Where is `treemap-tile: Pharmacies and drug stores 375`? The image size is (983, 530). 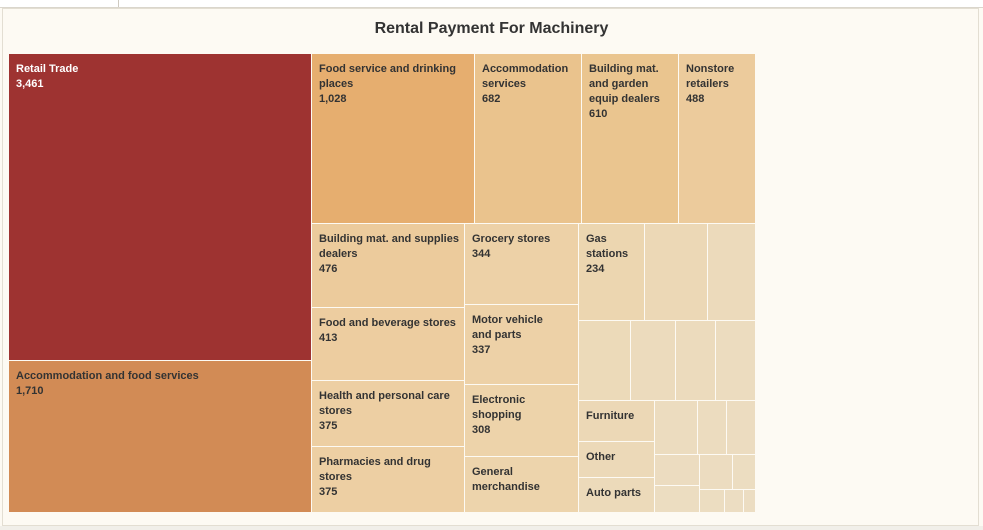 treemap-tile: Pharmacies and drug stores 375 is located at coordinates (388, 480).